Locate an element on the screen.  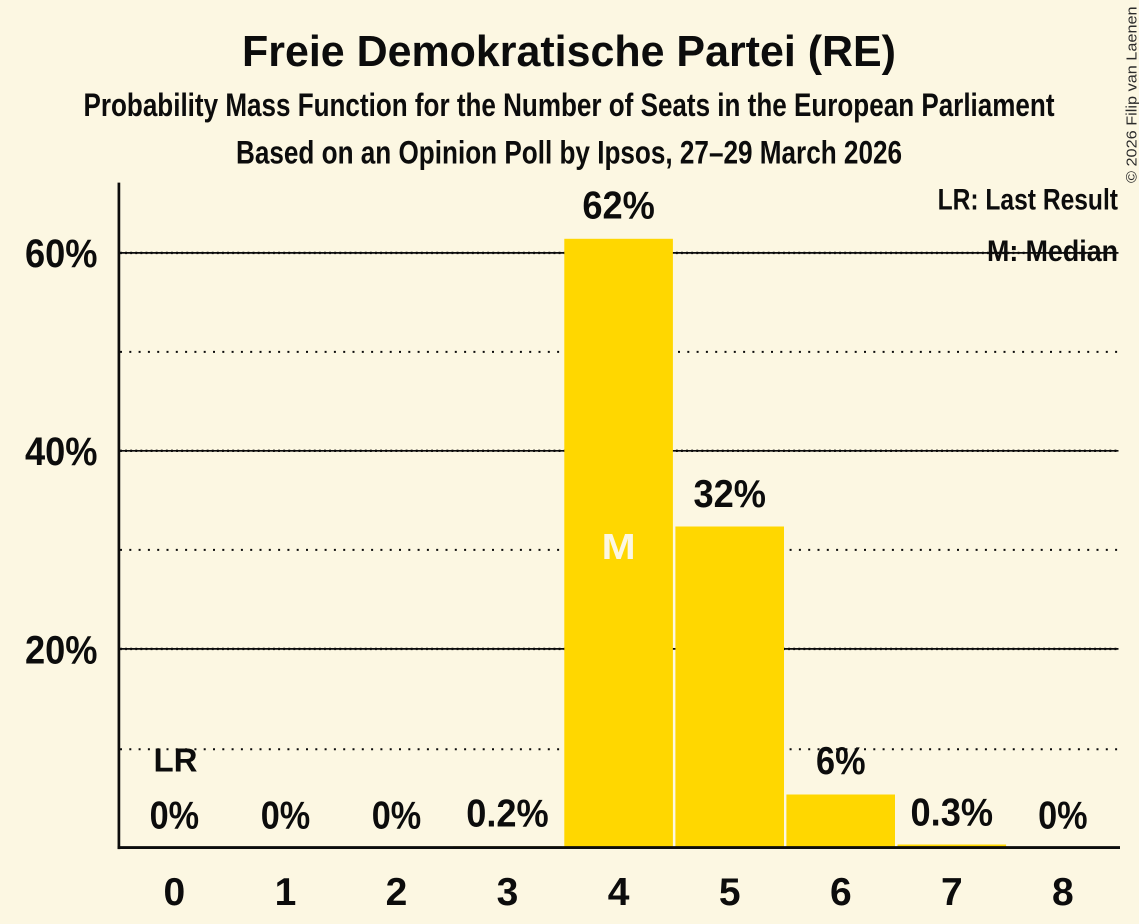
svg-text: 20% is located at coordinates (61, 650).